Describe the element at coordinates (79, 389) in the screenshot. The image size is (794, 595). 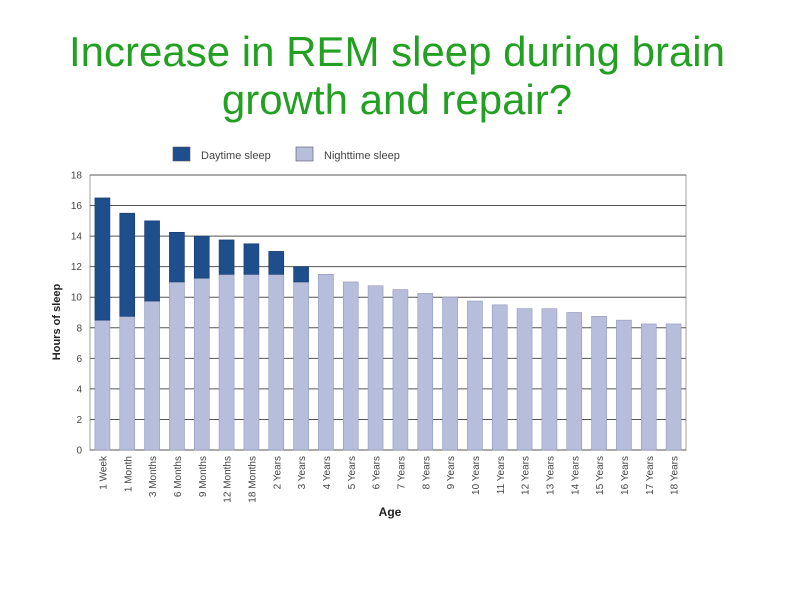
I see `y-tick-label: 4` at that location.